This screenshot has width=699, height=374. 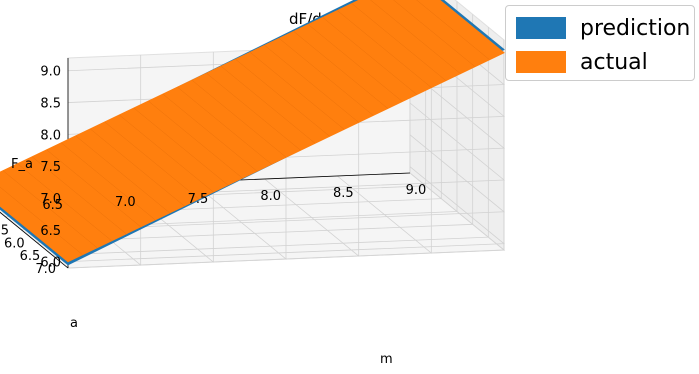 What do you see at coordinates (50, 72) in the screenshot?
I see `z-tick-label: 9.0` at bounding box center [50, 72].